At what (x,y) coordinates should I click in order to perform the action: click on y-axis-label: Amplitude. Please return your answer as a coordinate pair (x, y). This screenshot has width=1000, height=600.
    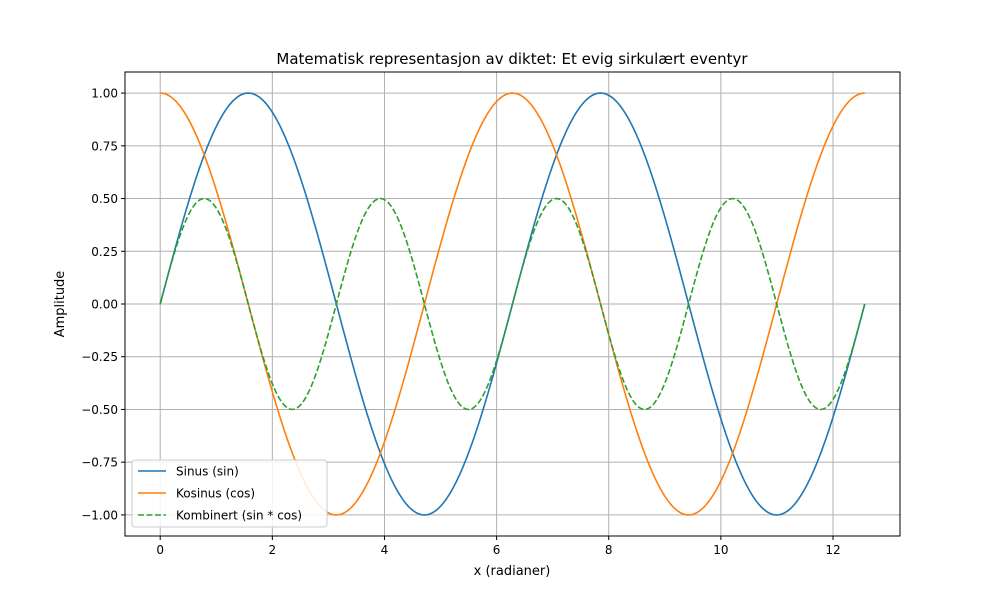
    Looking at the image, I should click on (60, 304).